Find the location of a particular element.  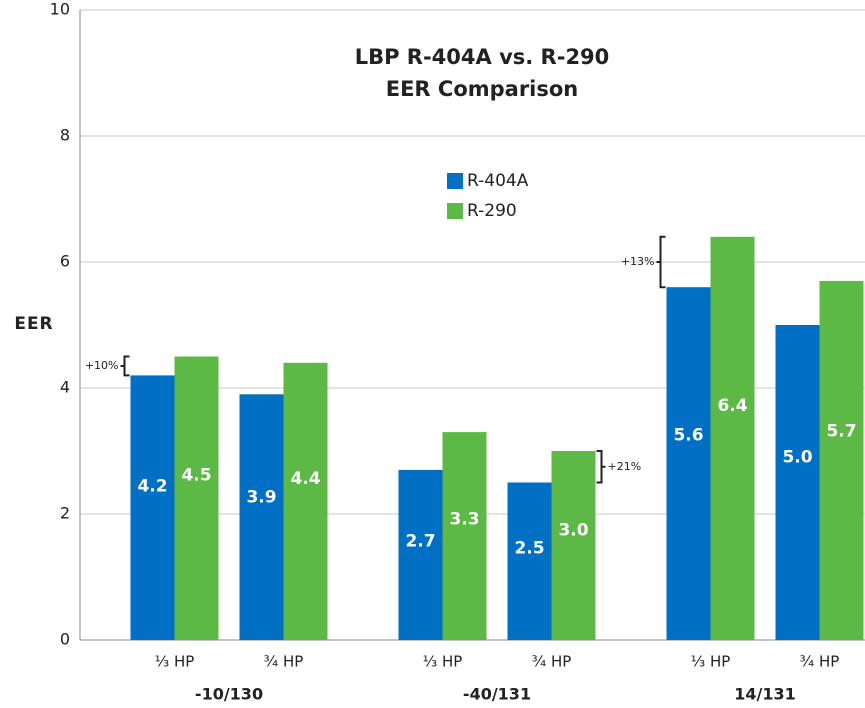

y-tick-label: 0 is located at coordinates (65, 639).